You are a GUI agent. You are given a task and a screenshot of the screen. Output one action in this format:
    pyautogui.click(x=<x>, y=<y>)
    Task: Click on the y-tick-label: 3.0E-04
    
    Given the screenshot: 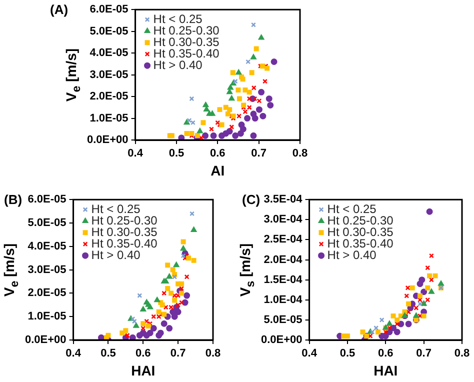 What is the action you would take?
    pyautogui.click(x=284, y=220)
    